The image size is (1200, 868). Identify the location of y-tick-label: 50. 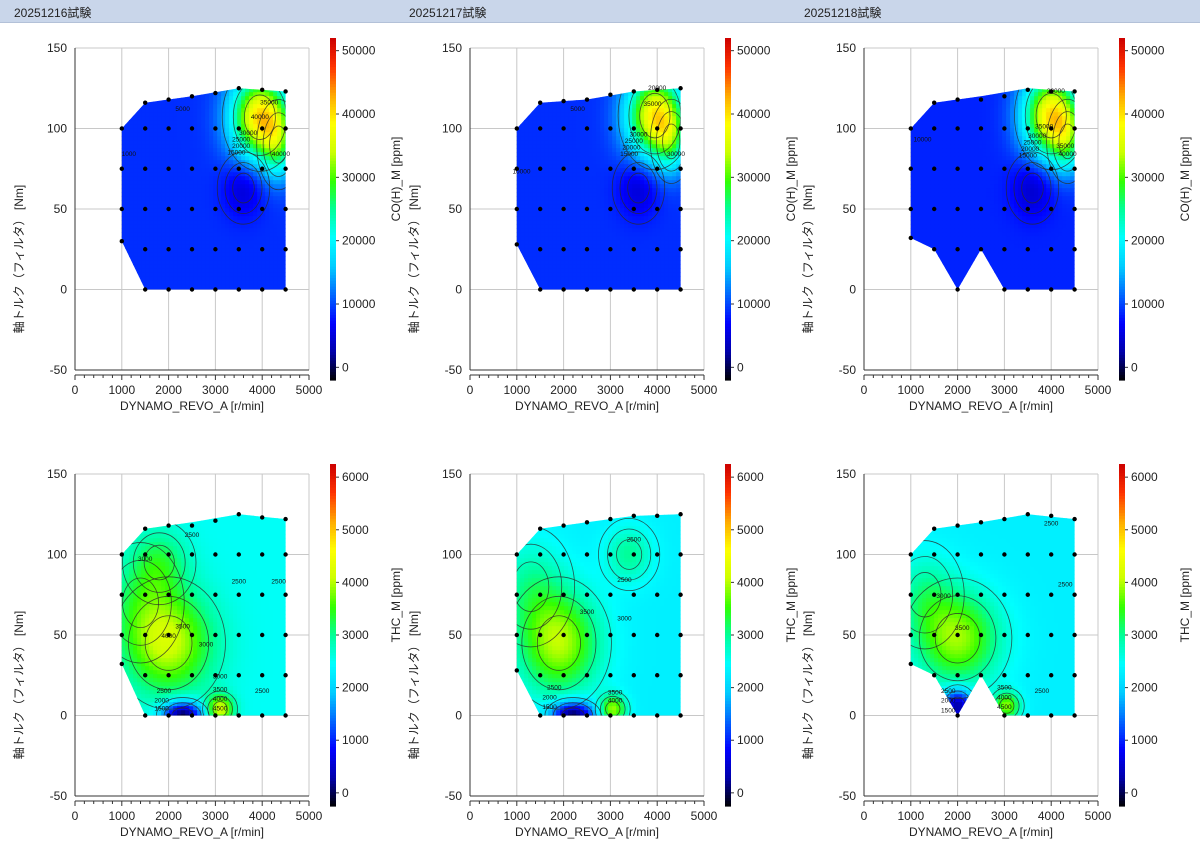
(61, 209).